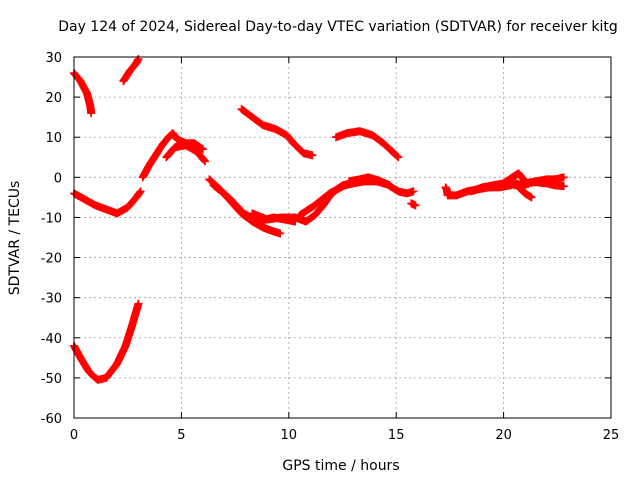 The width and height of the screenshot is (640, 480). I want to click on y-tick-label: 30, so click(53, 58).